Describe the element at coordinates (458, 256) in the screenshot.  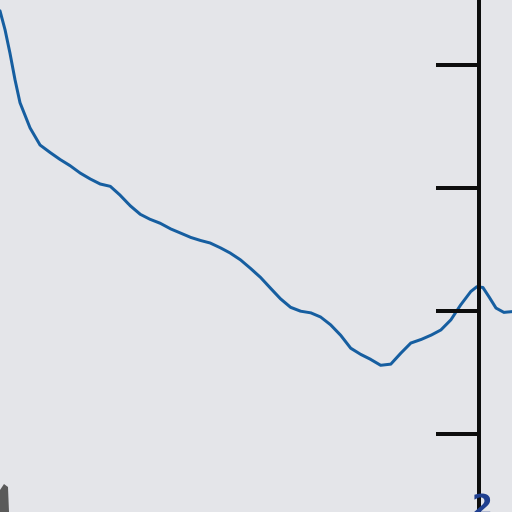
I see `axis-layer` at that location.